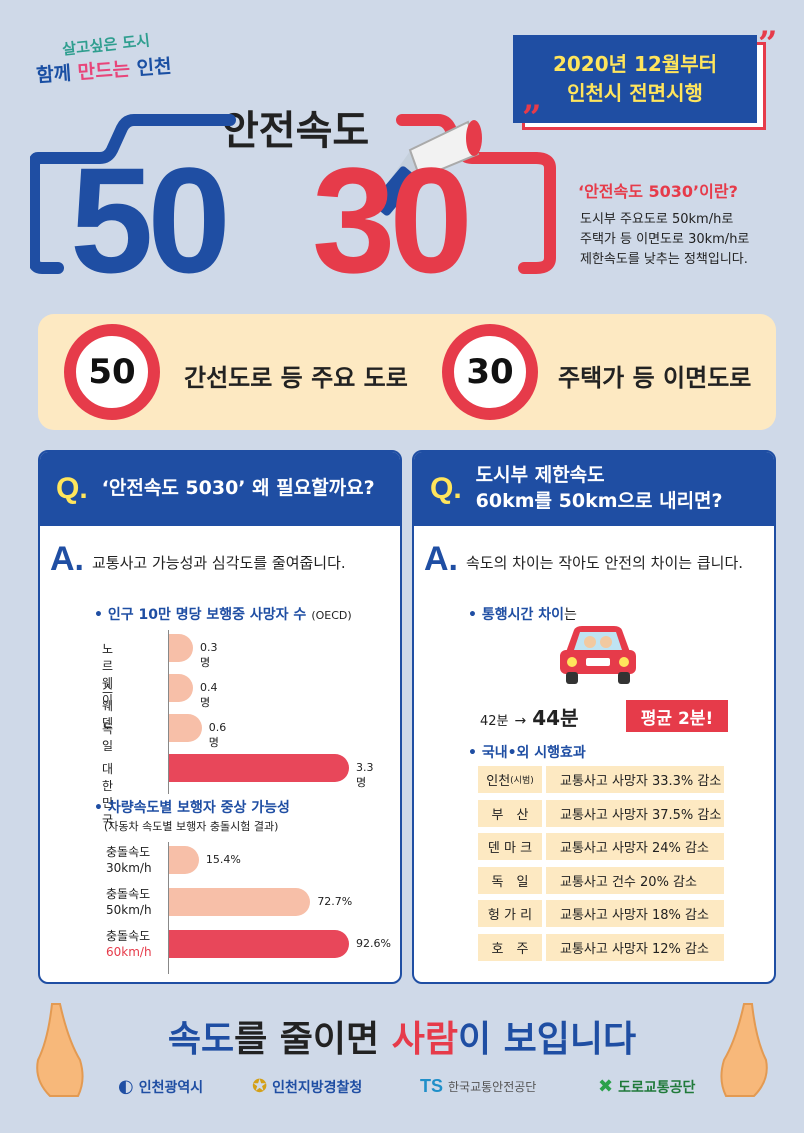 This screenshot has width=804, height=1133. What do you see at coordinates (537, 213) in the screenshot?
I see `right-bracket` at bounding box center [537, 213].